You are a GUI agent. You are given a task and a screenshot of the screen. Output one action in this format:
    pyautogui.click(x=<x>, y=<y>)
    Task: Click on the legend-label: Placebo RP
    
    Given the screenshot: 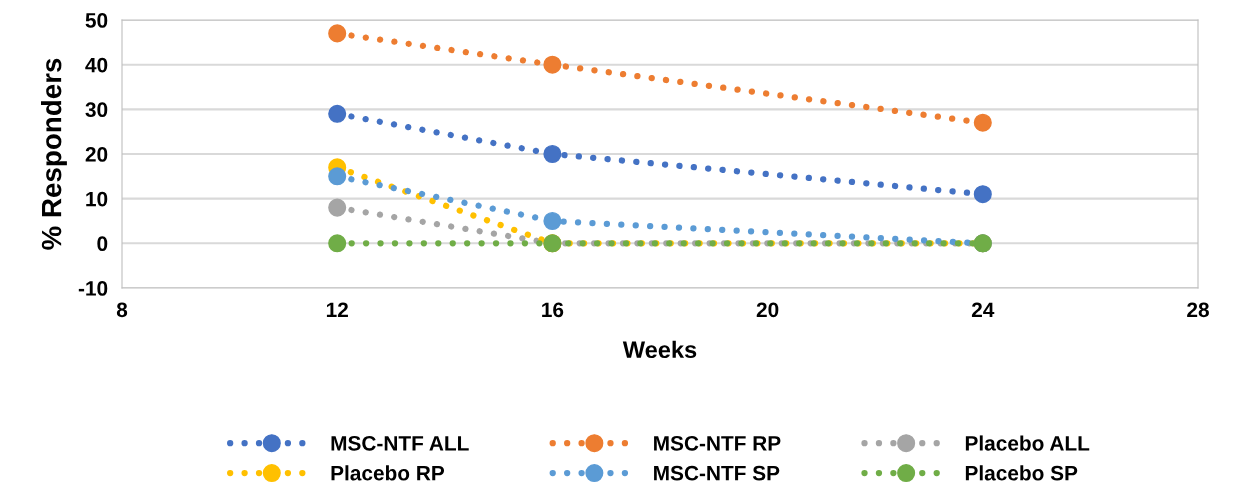 What is the action you would take?
    pyautogui.click(x=388, y=473)
    